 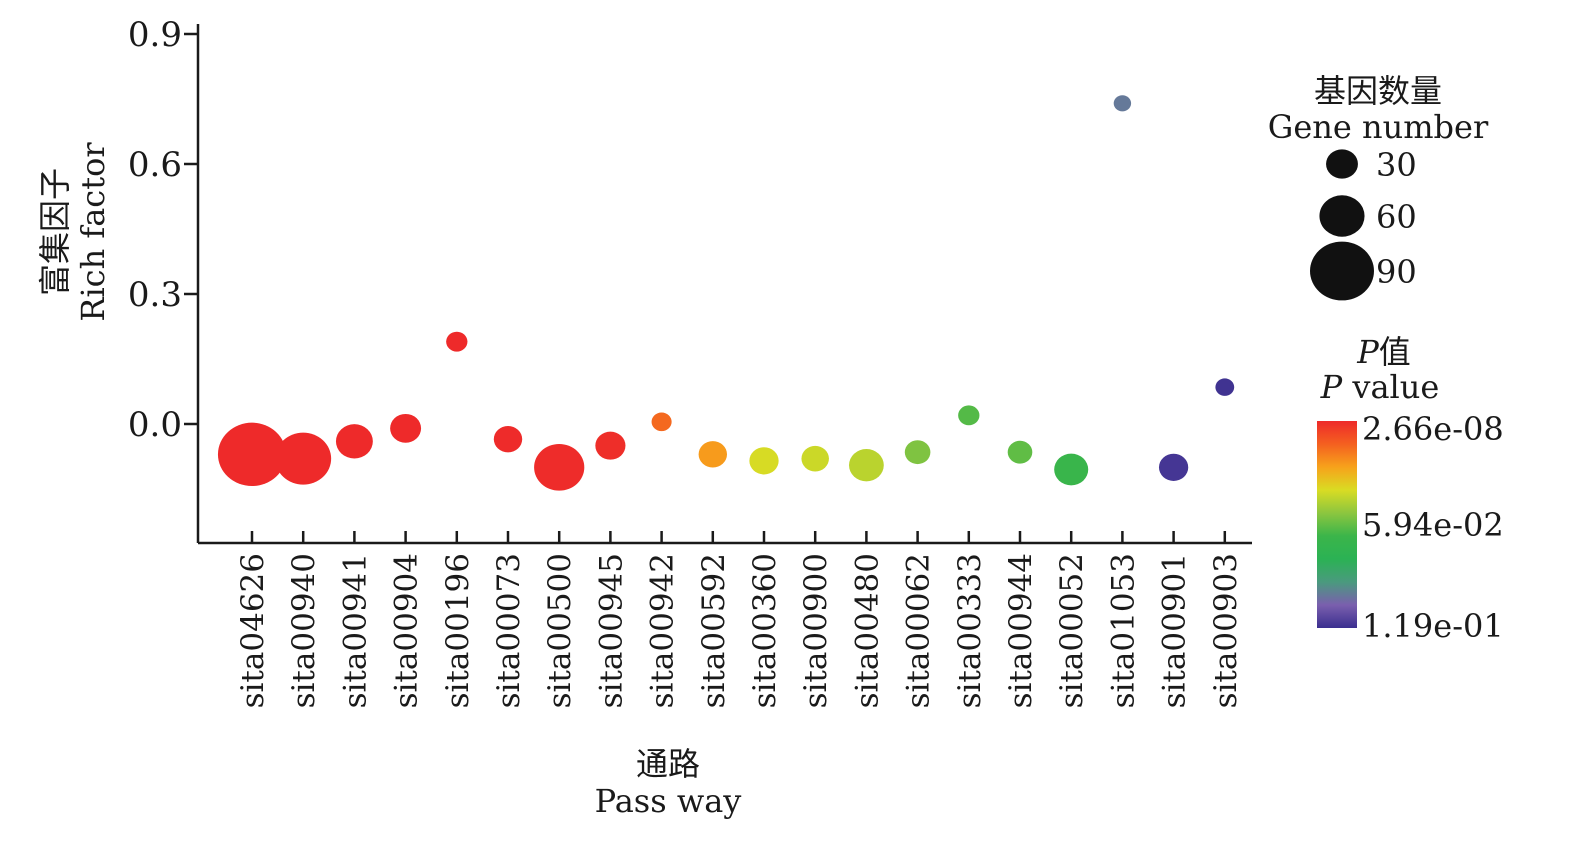 I want to click on bubble-sita00941, so click(x=354, y=441).